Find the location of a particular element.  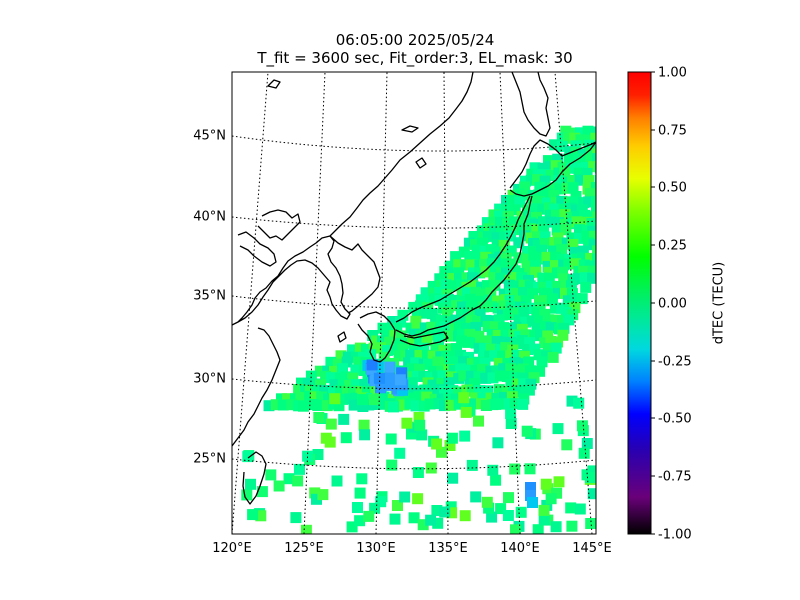

longitude-labels: 120°E 125°E 130°E 135°E 140°E 145°E is located at coordinates (412, 548).